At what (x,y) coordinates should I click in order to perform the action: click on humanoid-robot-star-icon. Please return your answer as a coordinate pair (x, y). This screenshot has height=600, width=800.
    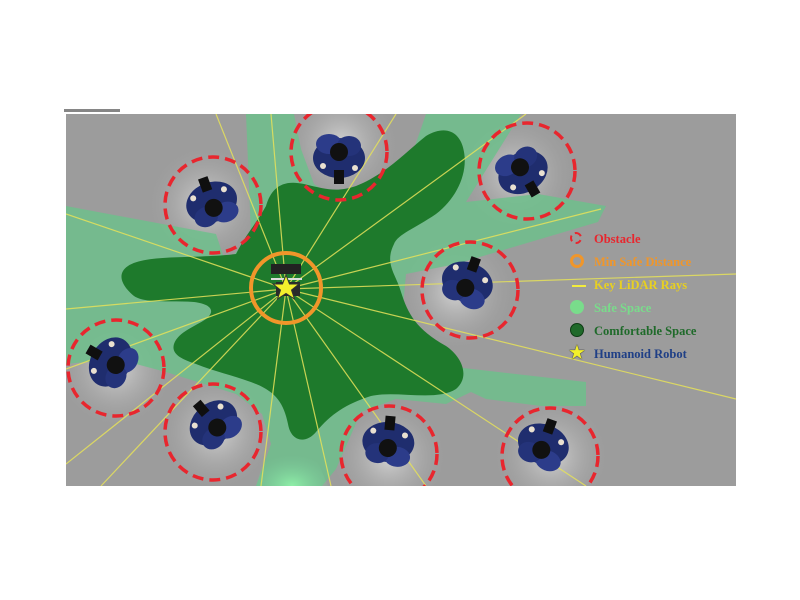
    Looking at the image, I should click on (286, 287).